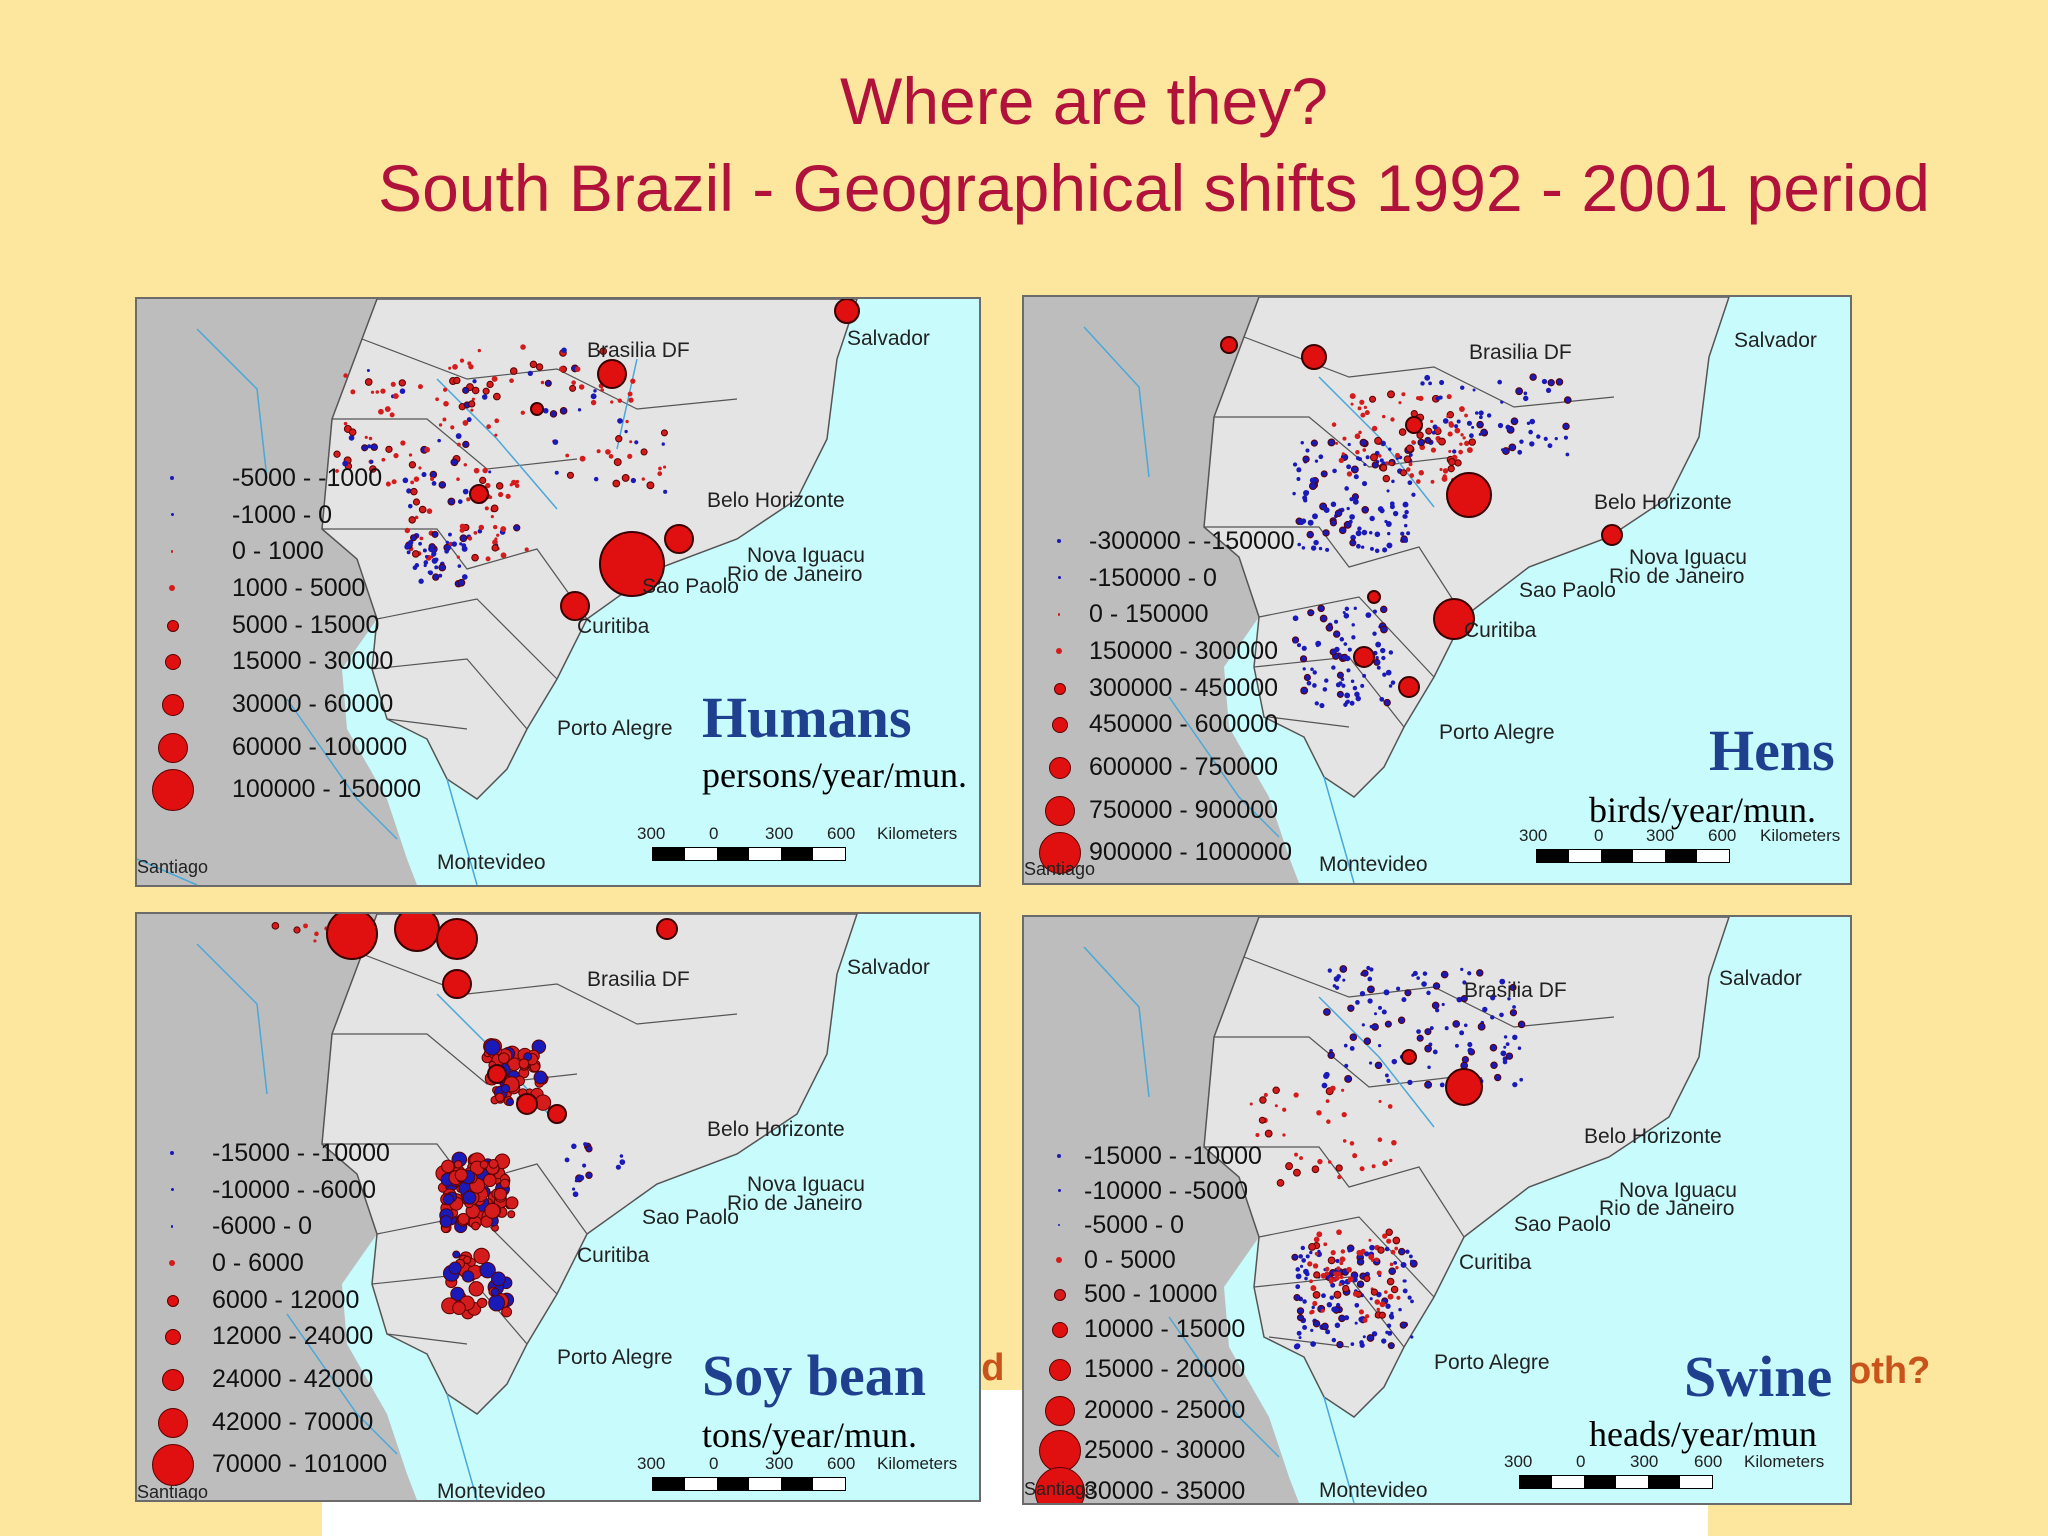 Image resolution: width=2048 pixels, height=1536 pixels. Describe the element at coordinates (327, 789) in the screenshot. I see `legend-label: 100000 - 150000` at that location.